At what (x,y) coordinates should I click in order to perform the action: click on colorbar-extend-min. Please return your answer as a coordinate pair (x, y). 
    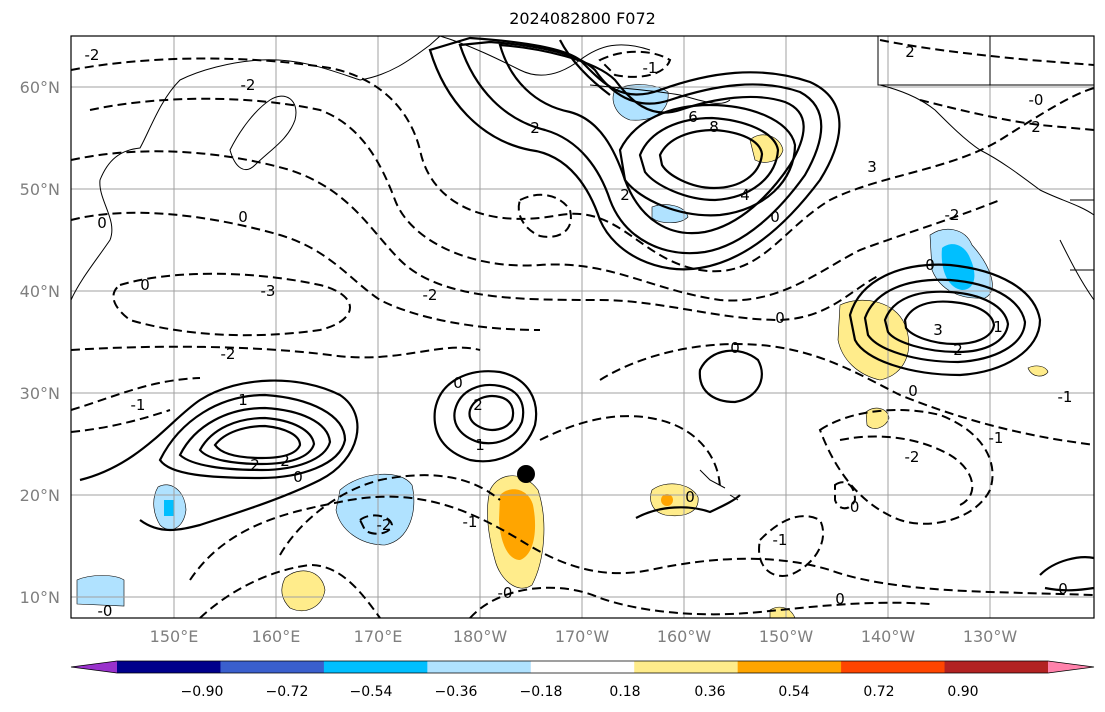
    Looking at the image, I should click on (94, 667).